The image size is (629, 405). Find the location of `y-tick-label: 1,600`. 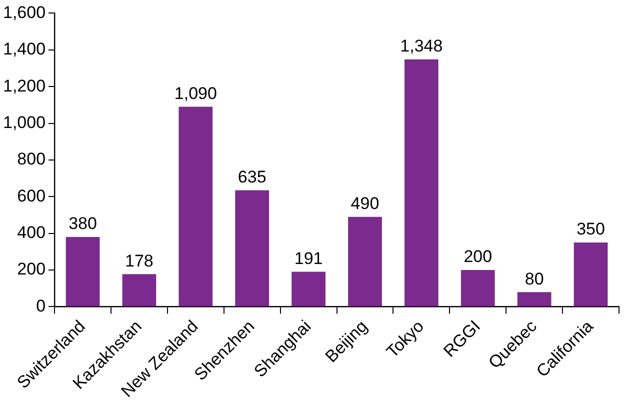

y-tick-label: 1,600 is located at coordinates (24, 12).